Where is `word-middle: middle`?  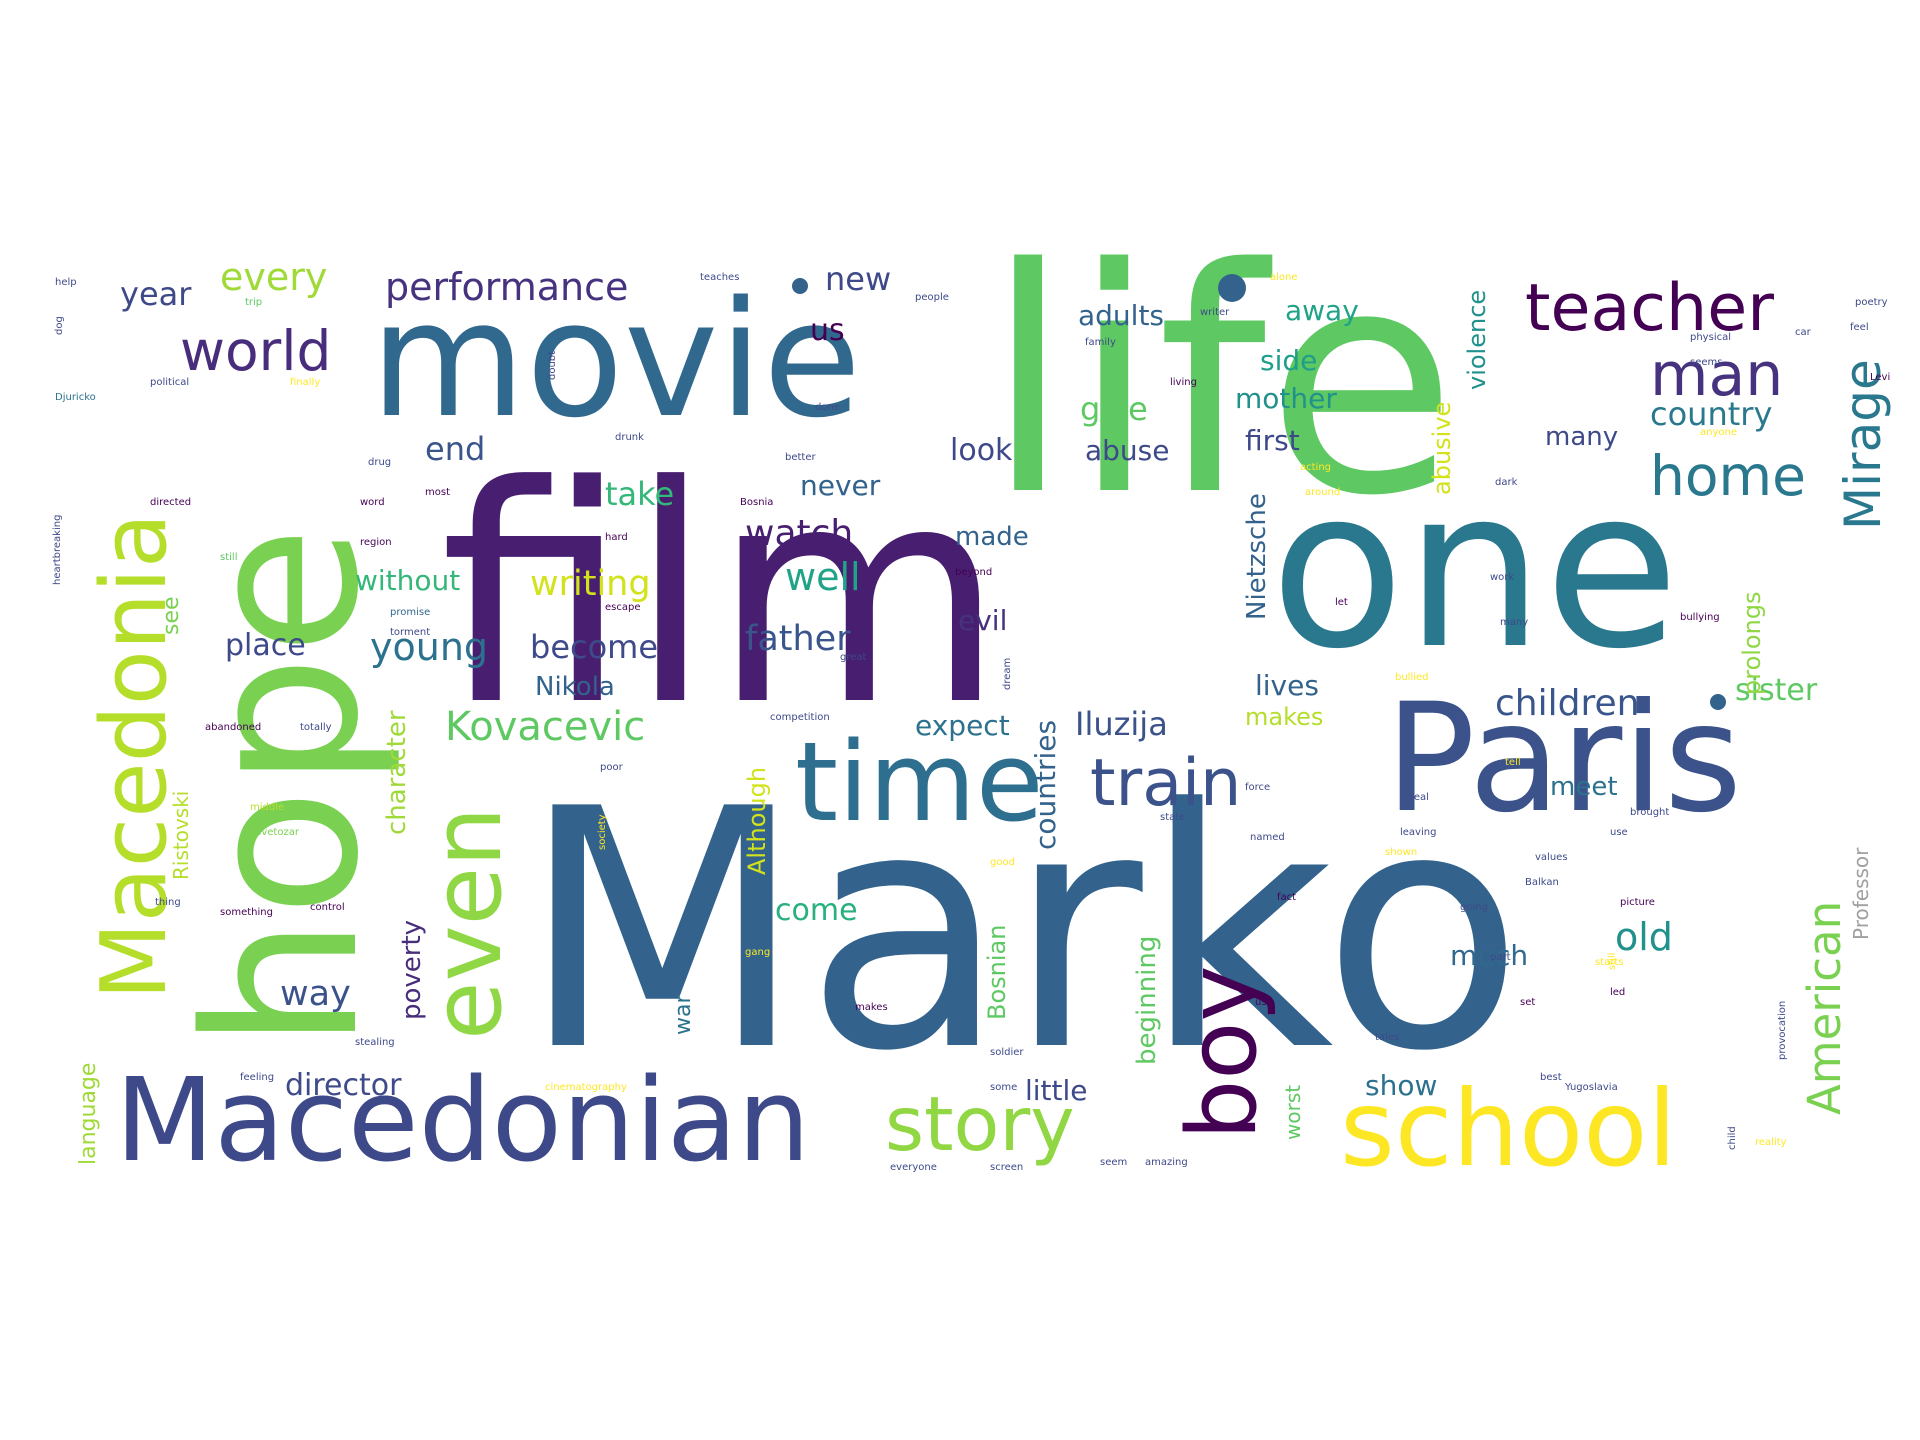 word-middle: middle is located at coordinates (267, 807).